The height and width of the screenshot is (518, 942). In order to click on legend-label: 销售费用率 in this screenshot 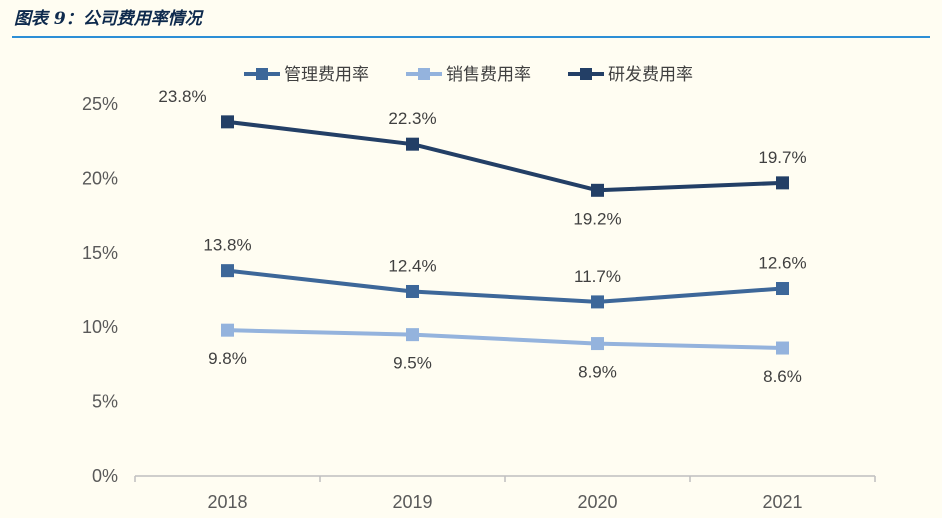, I will do `click(488, 75)`.